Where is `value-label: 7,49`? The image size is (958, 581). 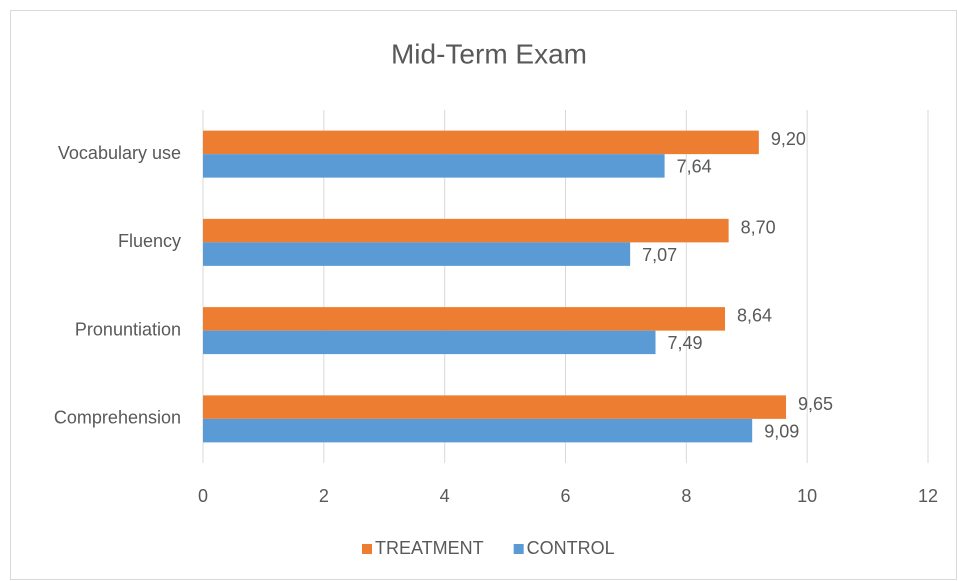 value-label: 7,49 is located at coordinates (685, 343).